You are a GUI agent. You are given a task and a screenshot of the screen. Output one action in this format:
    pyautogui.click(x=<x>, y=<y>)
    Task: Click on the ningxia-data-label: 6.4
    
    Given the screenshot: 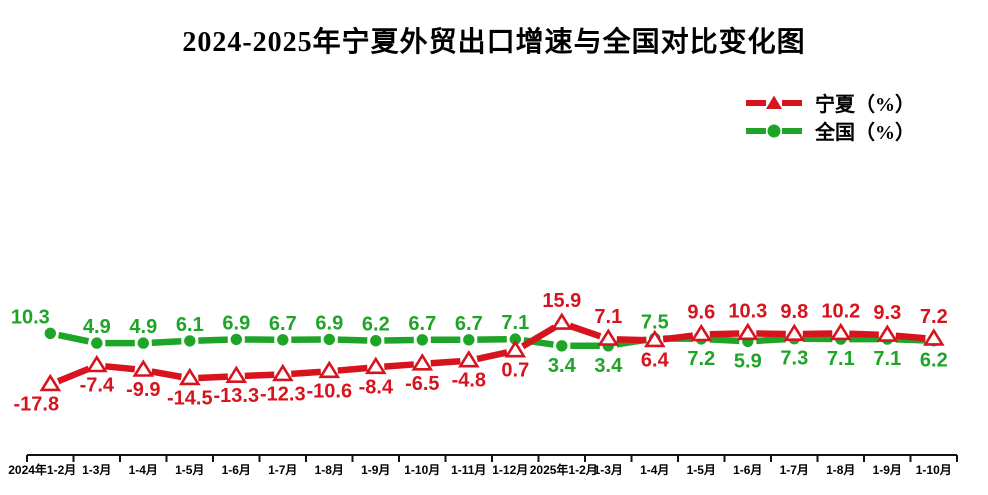 What is the action you would take?
    pyautogui.click(x=655, y=360)
    